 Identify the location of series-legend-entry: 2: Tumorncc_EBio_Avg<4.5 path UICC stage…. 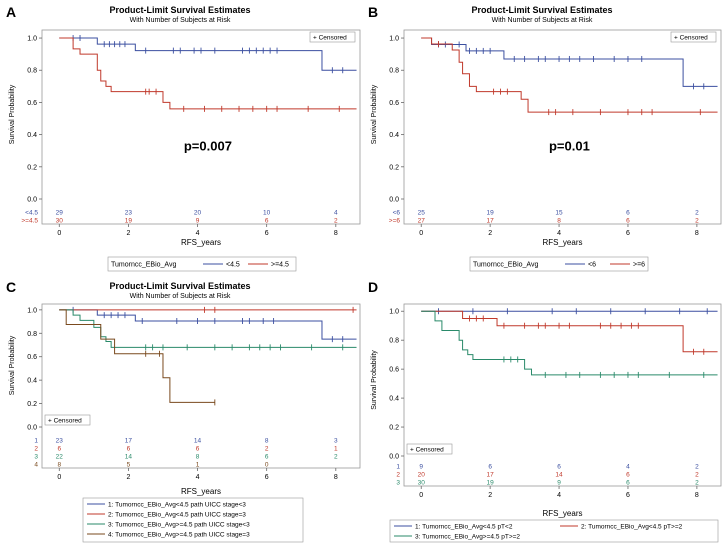
(177, 515).